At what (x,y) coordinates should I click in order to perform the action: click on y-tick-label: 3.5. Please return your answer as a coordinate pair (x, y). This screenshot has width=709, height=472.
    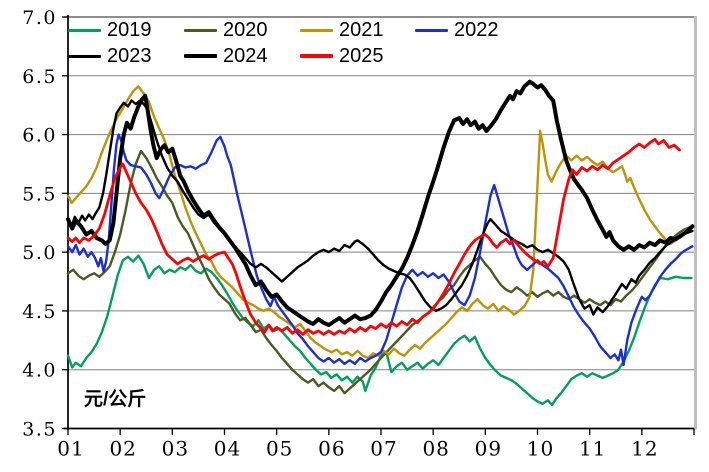
    Looking at the image, I should click on (39, 430).